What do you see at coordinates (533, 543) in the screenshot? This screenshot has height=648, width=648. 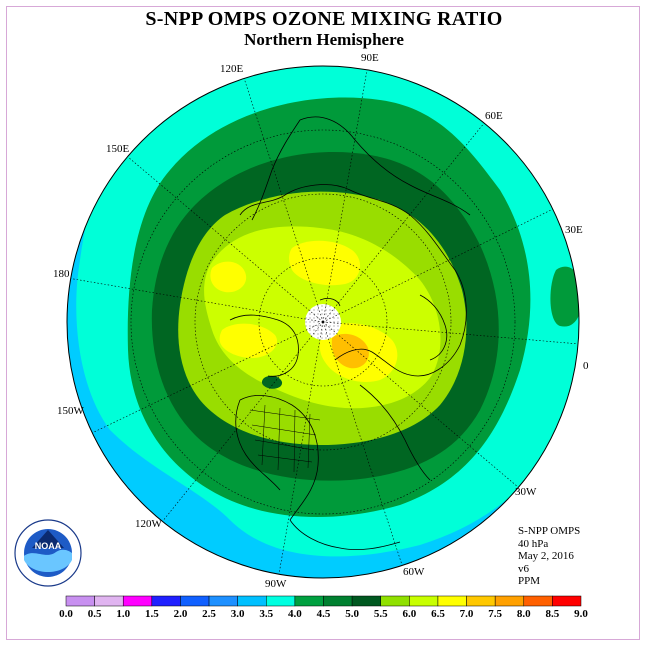 I see `info-level: 40 hPa` at bounding box center [533, 543].